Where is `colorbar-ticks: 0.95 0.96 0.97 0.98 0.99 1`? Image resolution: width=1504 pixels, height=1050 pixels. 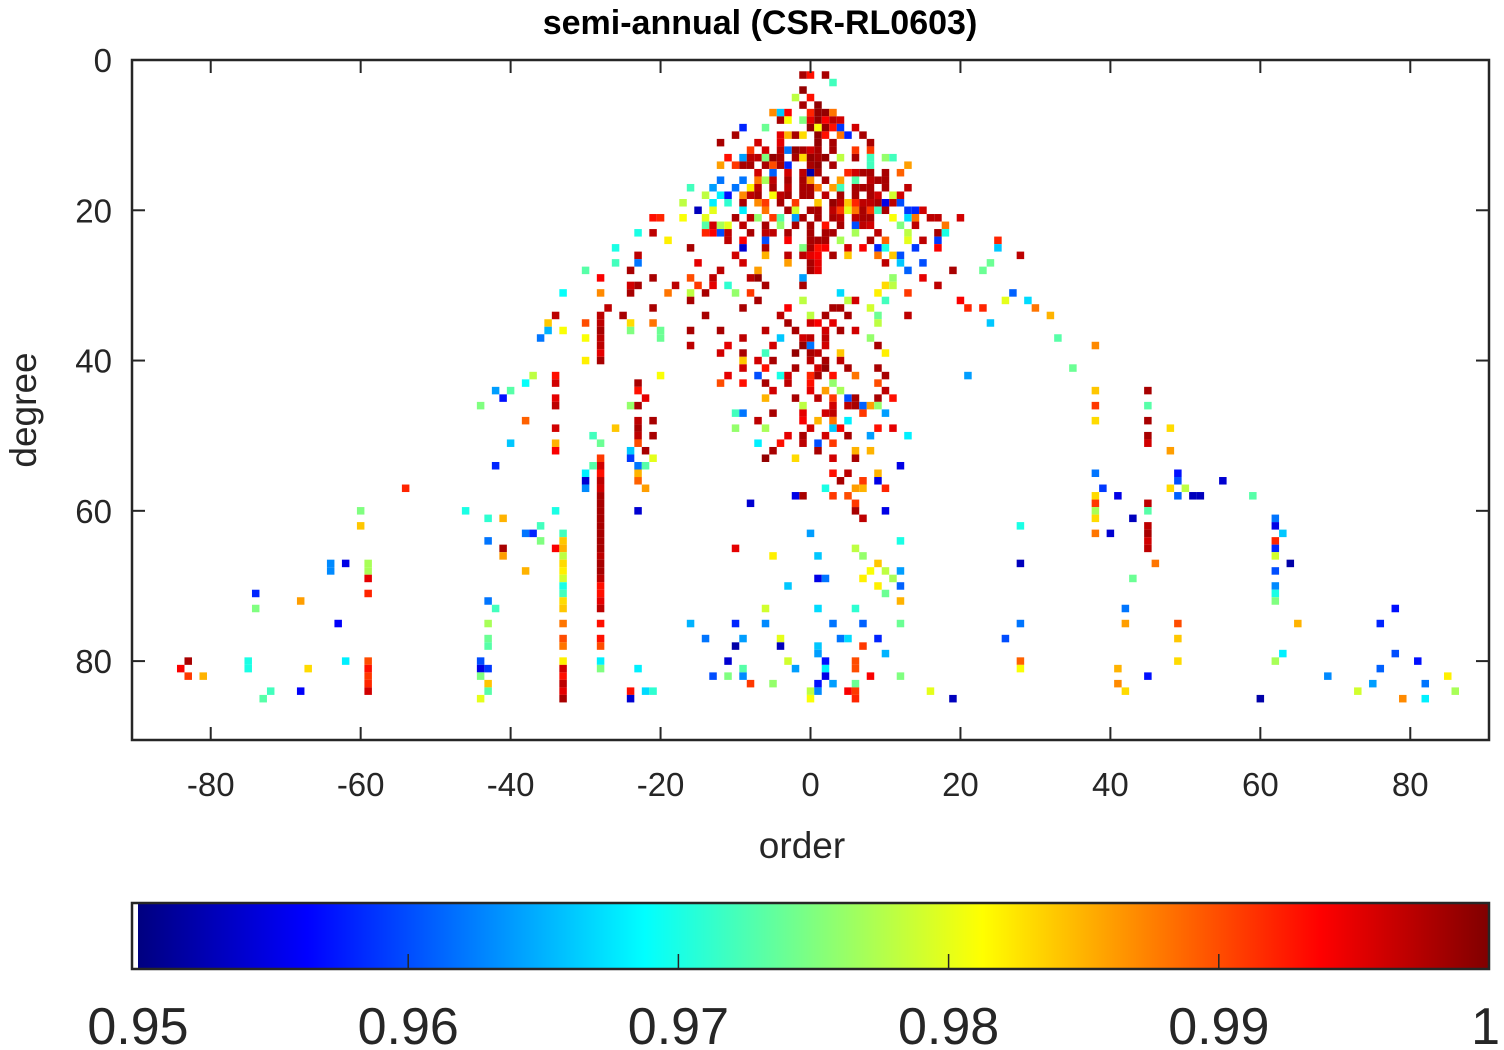
colorbar-ticks: 0.95 0.96 0.97 0.98 0.99 1 is located at coordinates (793, 1002).